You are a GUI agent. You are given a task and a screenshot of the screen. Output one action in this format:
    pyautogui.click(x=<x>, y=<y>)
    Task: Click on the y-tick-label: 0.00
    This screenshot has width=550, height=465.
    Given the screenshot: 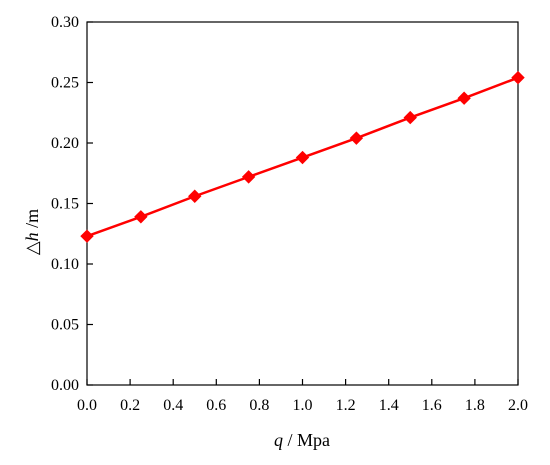 What is the action you would take?
    pyautogui.click(x=65, y=385)
    